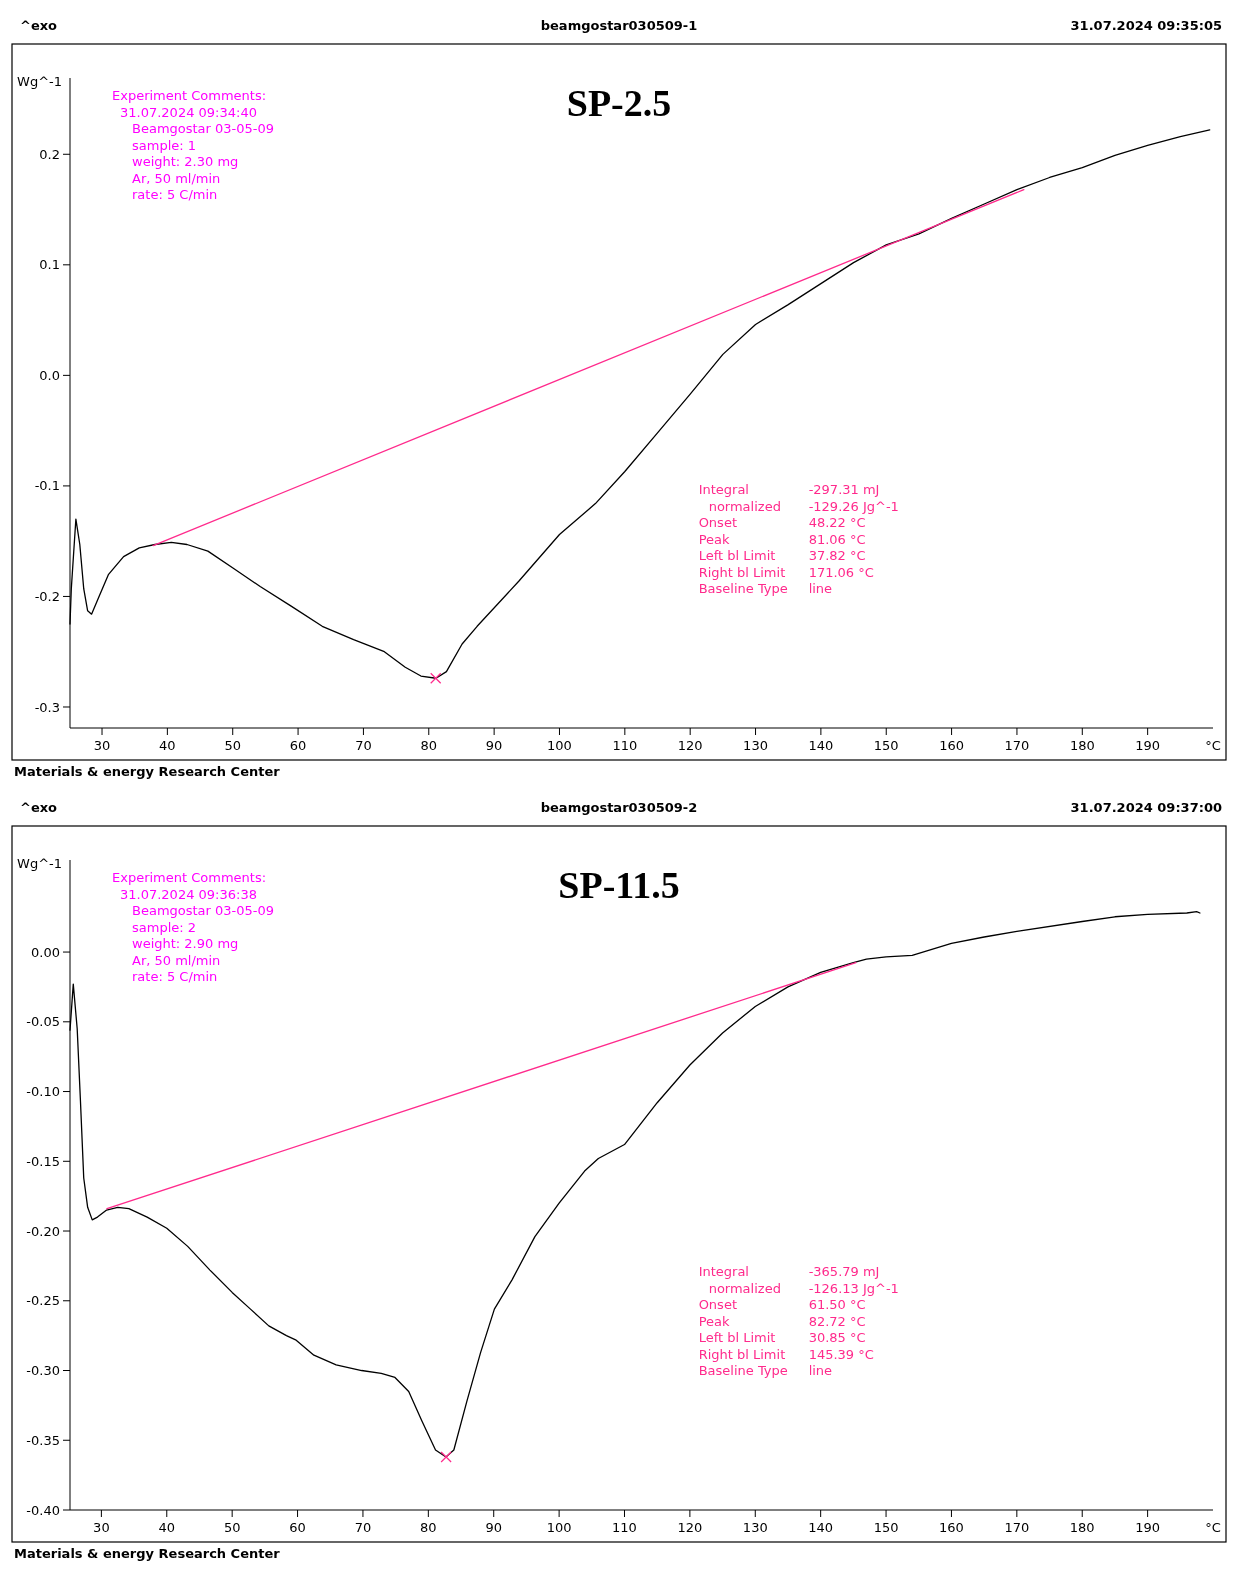 The image size is (1238, 1579). Describe the element at coordinates (43, 1440) in the screenshot. I see `y-tick-label: -0.35` at that location.